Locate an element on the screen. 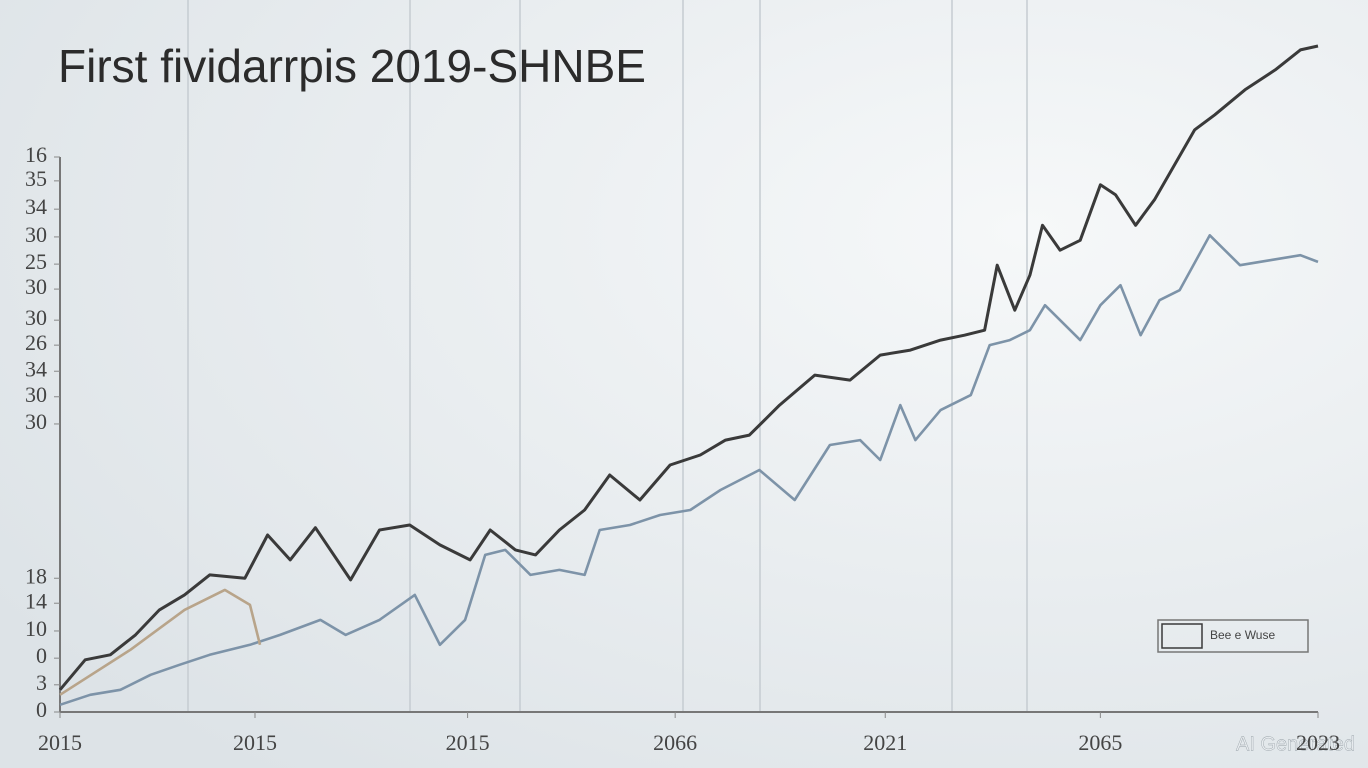 The image size is (1368, 768). y-tick-label: 26 is located at coordinates (36, 342).